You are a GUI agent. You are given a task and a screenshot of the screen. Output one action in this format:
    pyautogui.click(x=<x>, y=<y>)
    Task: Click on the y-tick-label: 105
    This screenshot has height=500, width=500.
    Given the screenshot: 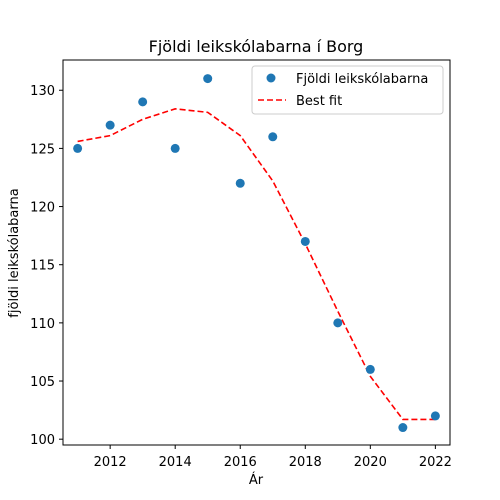 What is the action you would take?
    pyautogui.click(x=42, y=382)
    